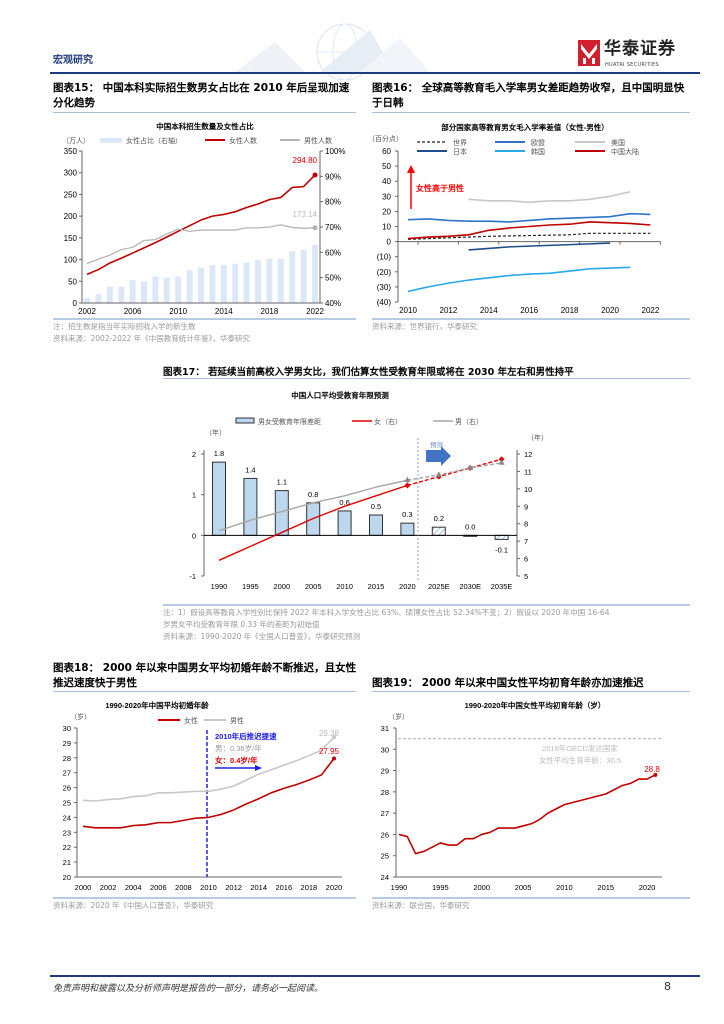 Image resolution: width=724 pixels, height=1024 pixels. What do you see at coordinates (385, 877) in the screenshot?
I see `y-tick-label: 24` at bounding box center [385, 877].